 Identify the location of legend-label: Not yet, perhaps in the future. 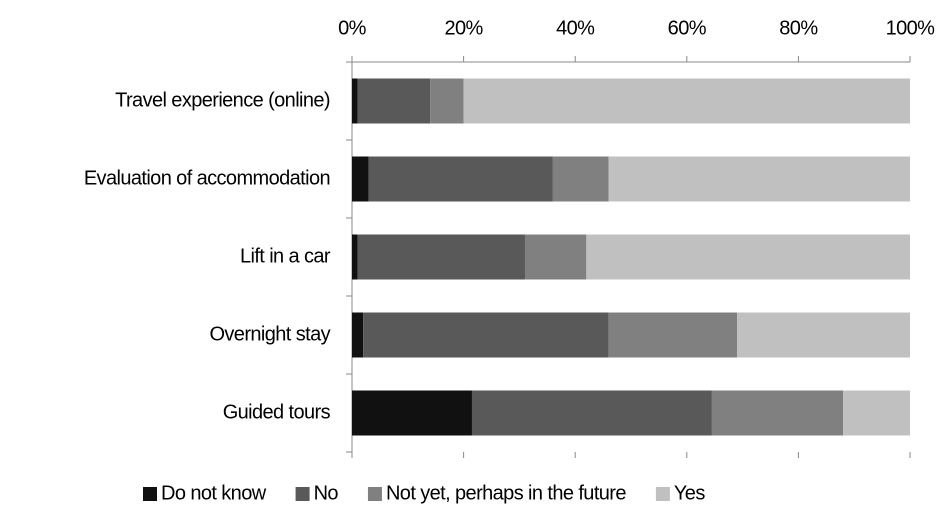
(506, 493).